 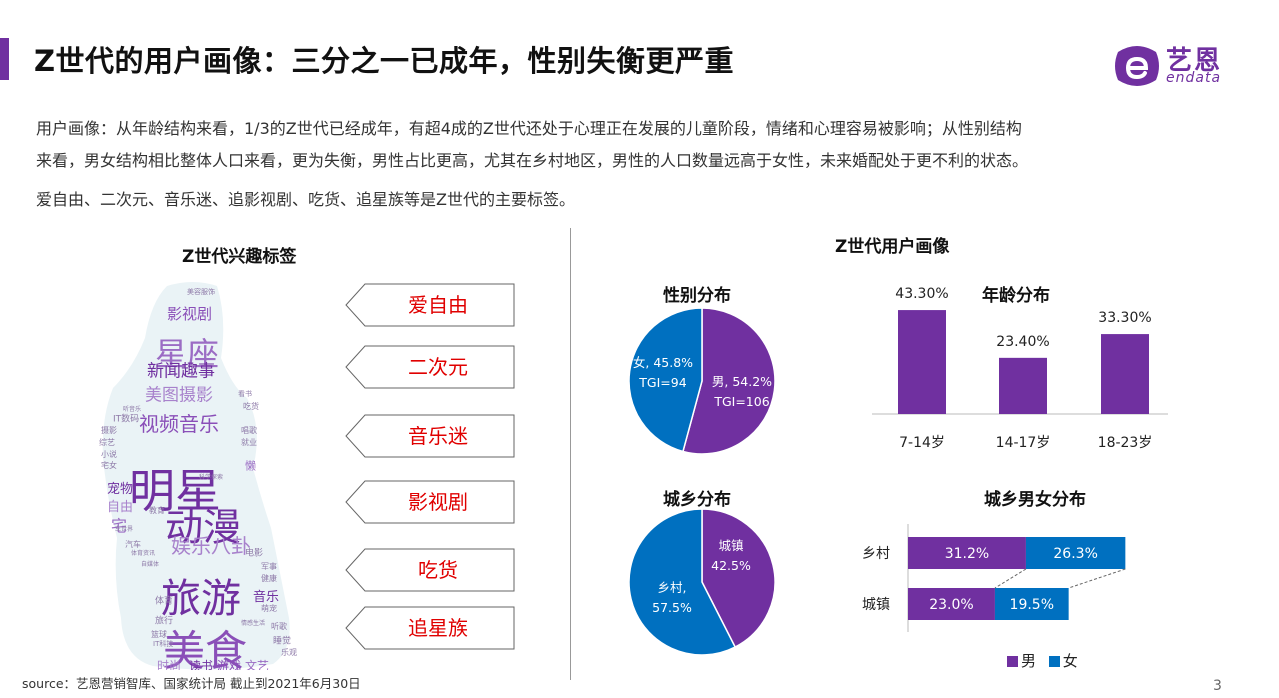 What do you see at coordinates (189, 314) in the screenshot?
I see `wordcloud-word: 影视剧` at bounding box center [189, 314].